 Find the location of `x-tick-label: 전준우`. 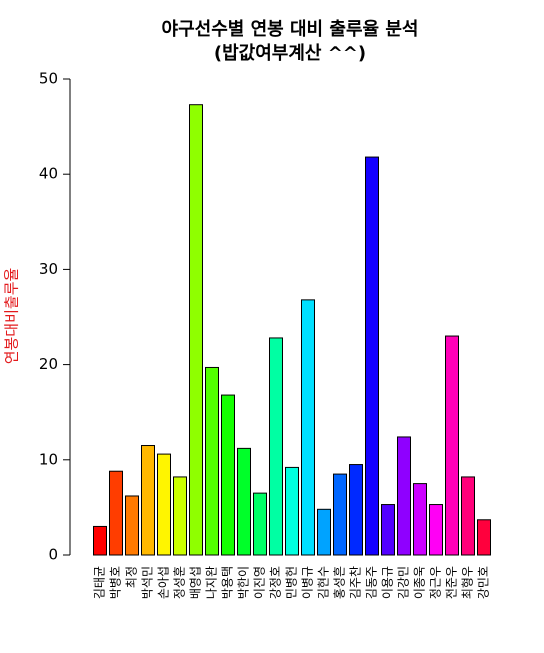

x-tick-label: 전준우 is located at coordinates (452, 582).